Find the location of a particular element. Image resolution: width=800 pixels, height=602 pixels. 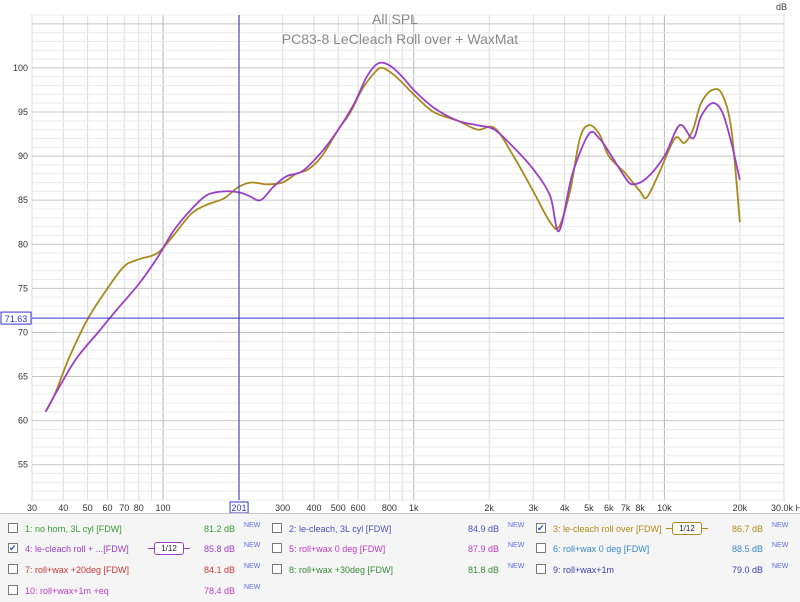

legend-item-7: 7: roll+wax +20deg [FDW] 84.1 dB NEW is located at coordinates (136, 570).